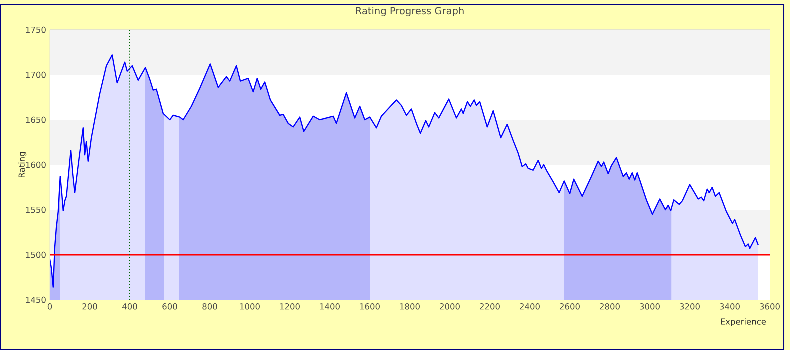 Image resolution: width=790 pixels, height=350 pixels. What do you see at coordinates (730, 307) in the screenshot?
I see `x-tick-label: 3400` at bounding box center [730, 307].